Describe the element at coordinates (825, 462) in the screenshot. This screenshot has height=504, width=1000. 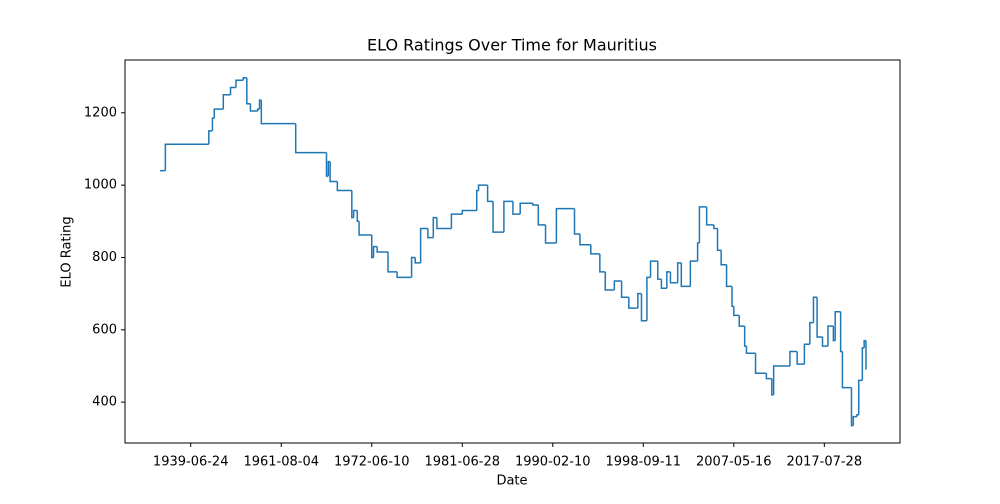
I see `x-tick-label: 2017-07-28` at that location.